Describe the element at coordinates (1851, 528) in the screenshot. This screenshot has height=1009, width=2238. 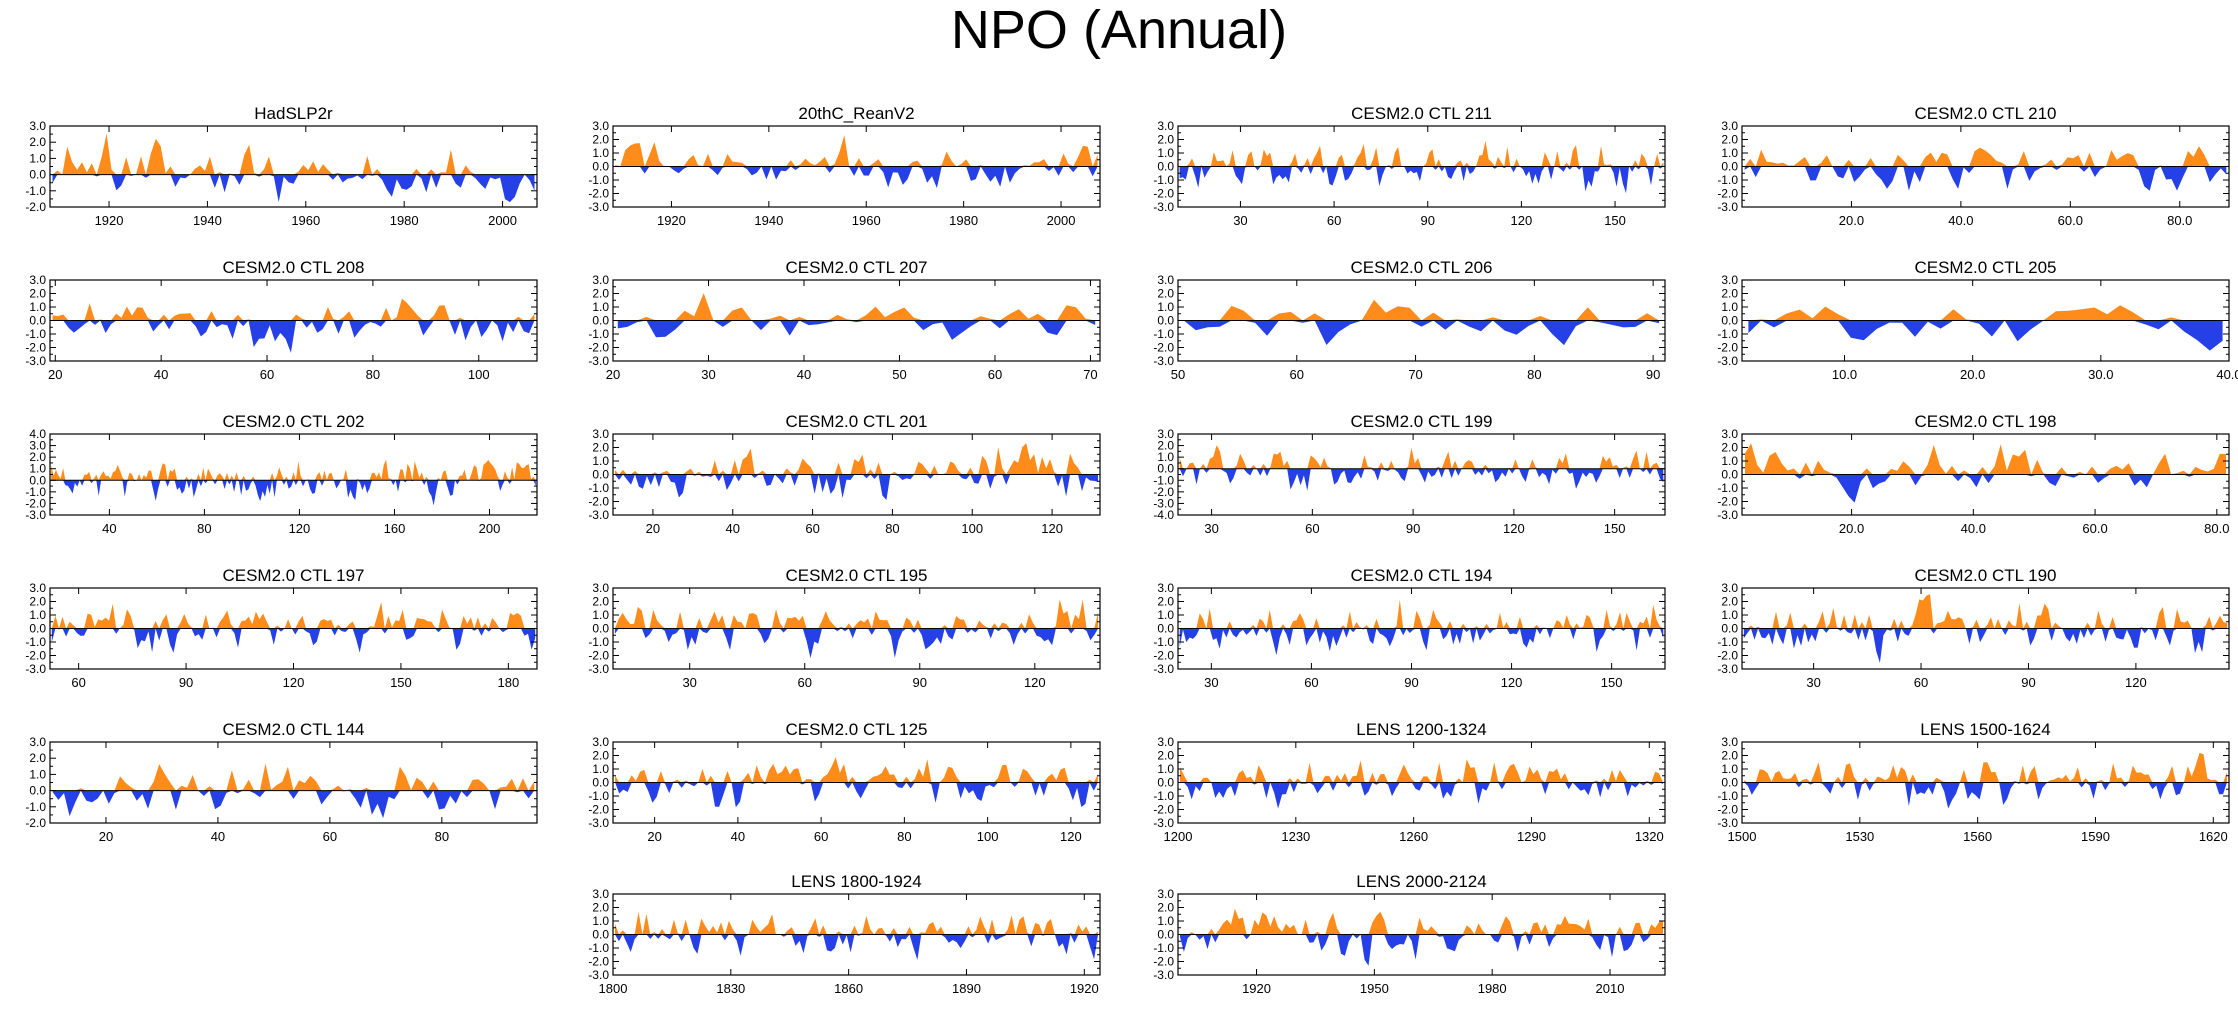
I see `x-tick-label: 20.0` at that location.